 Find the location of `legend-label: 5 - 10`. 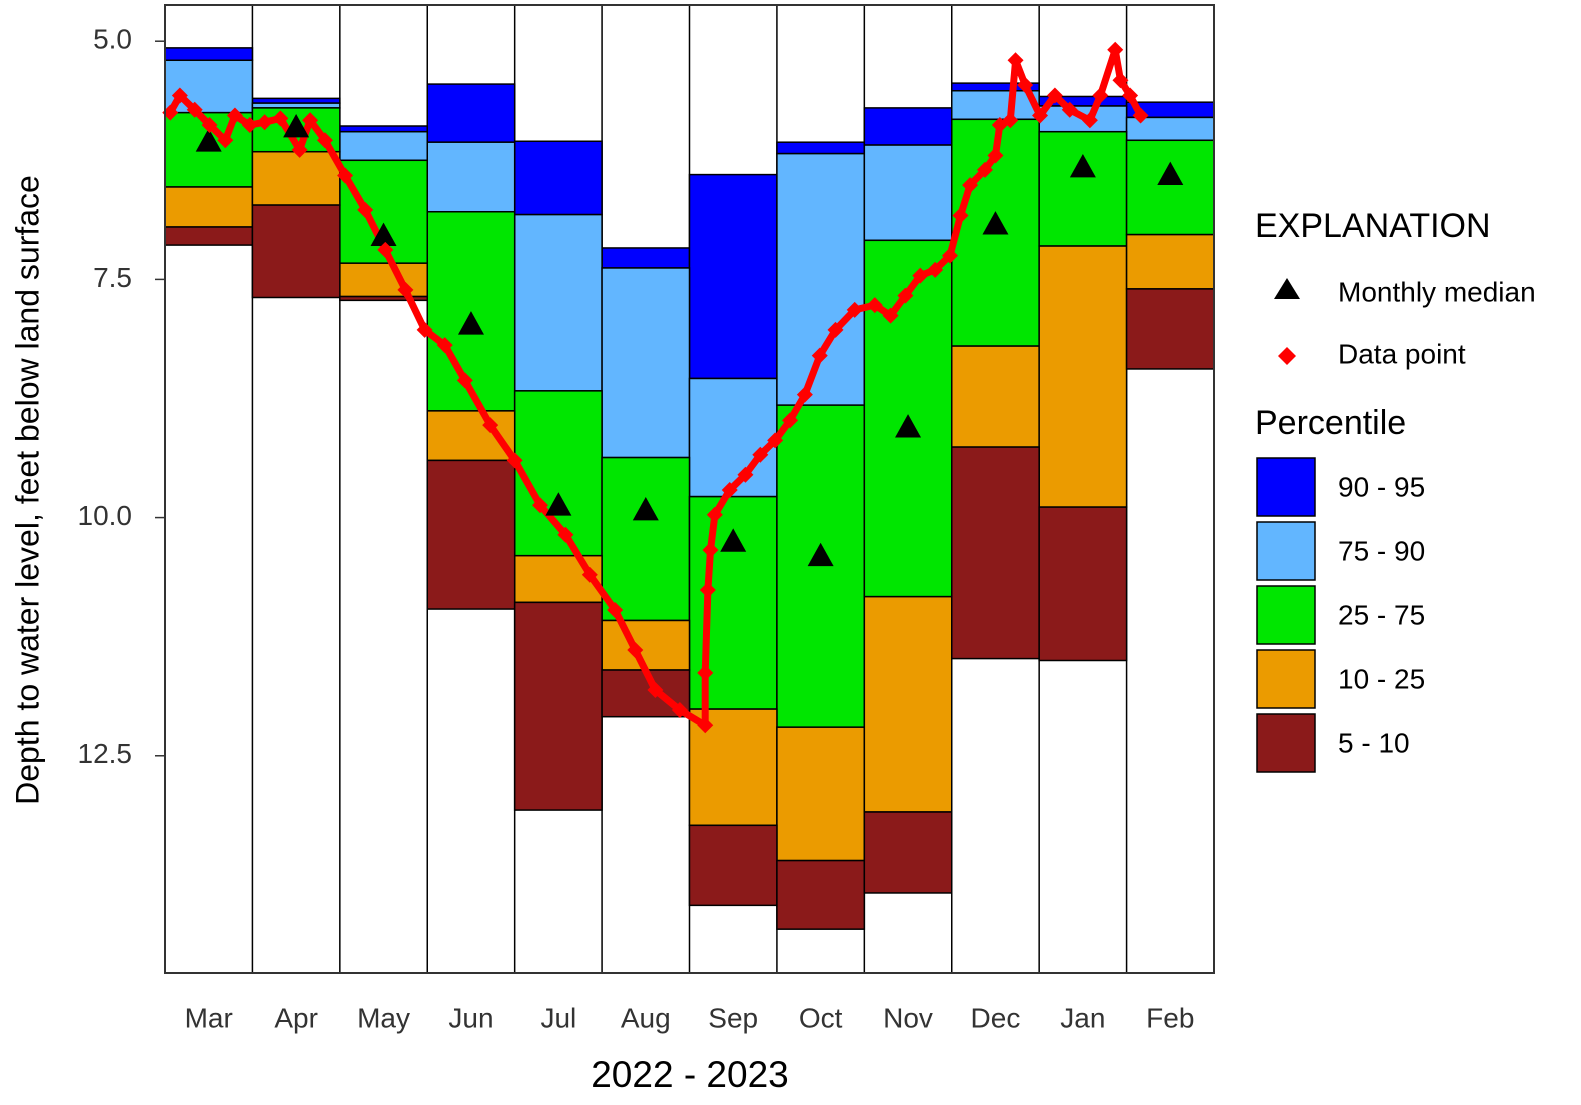

legend-label: 5 - 10 is located at coordinates (1374, 742).